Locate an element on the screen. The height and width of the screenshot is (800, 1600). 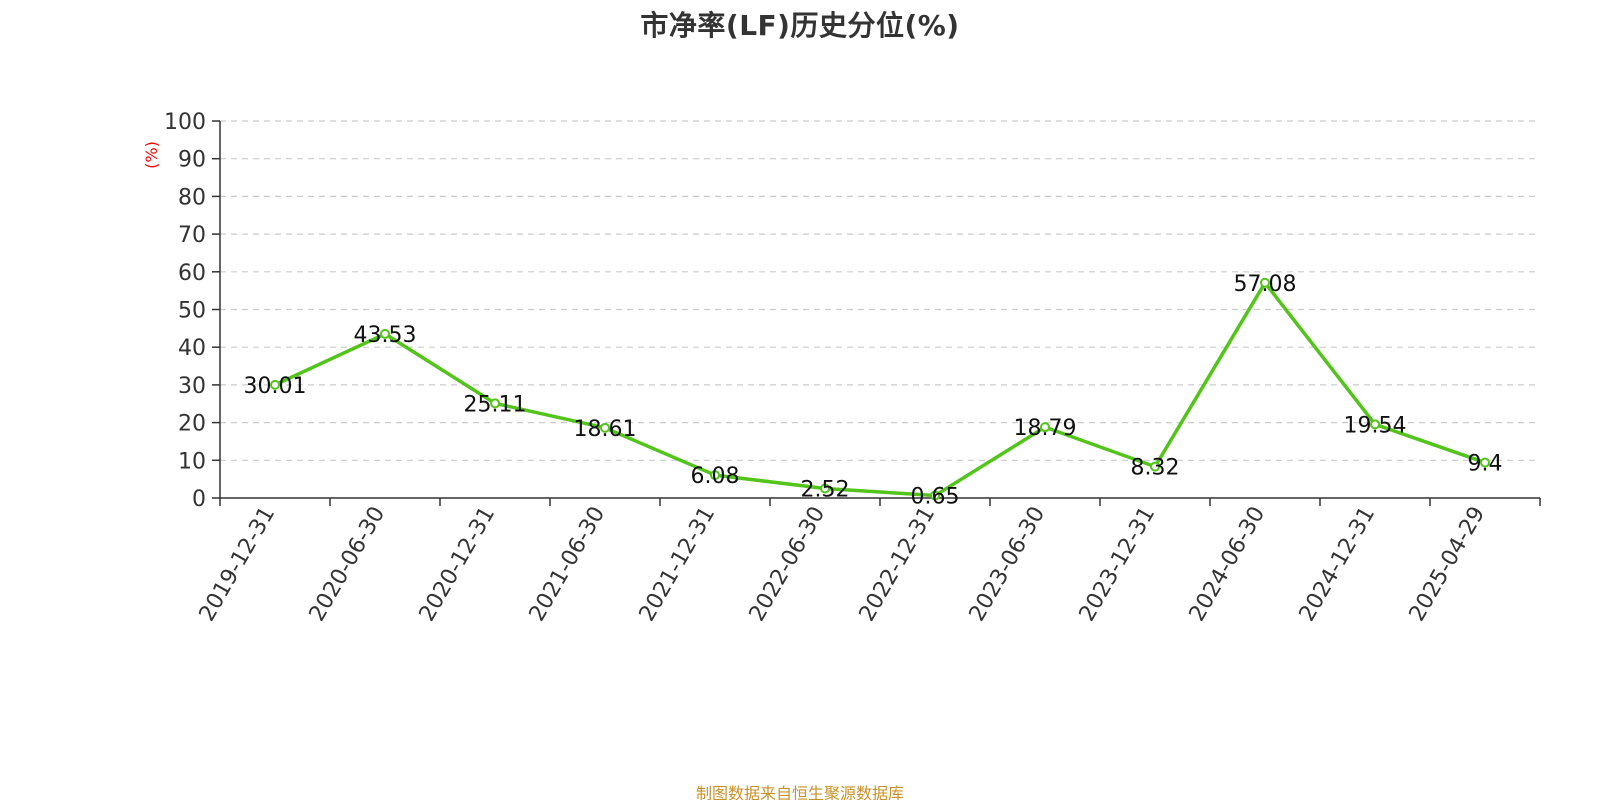
data-label: 8.32 is located at coordinates (1155, 468).